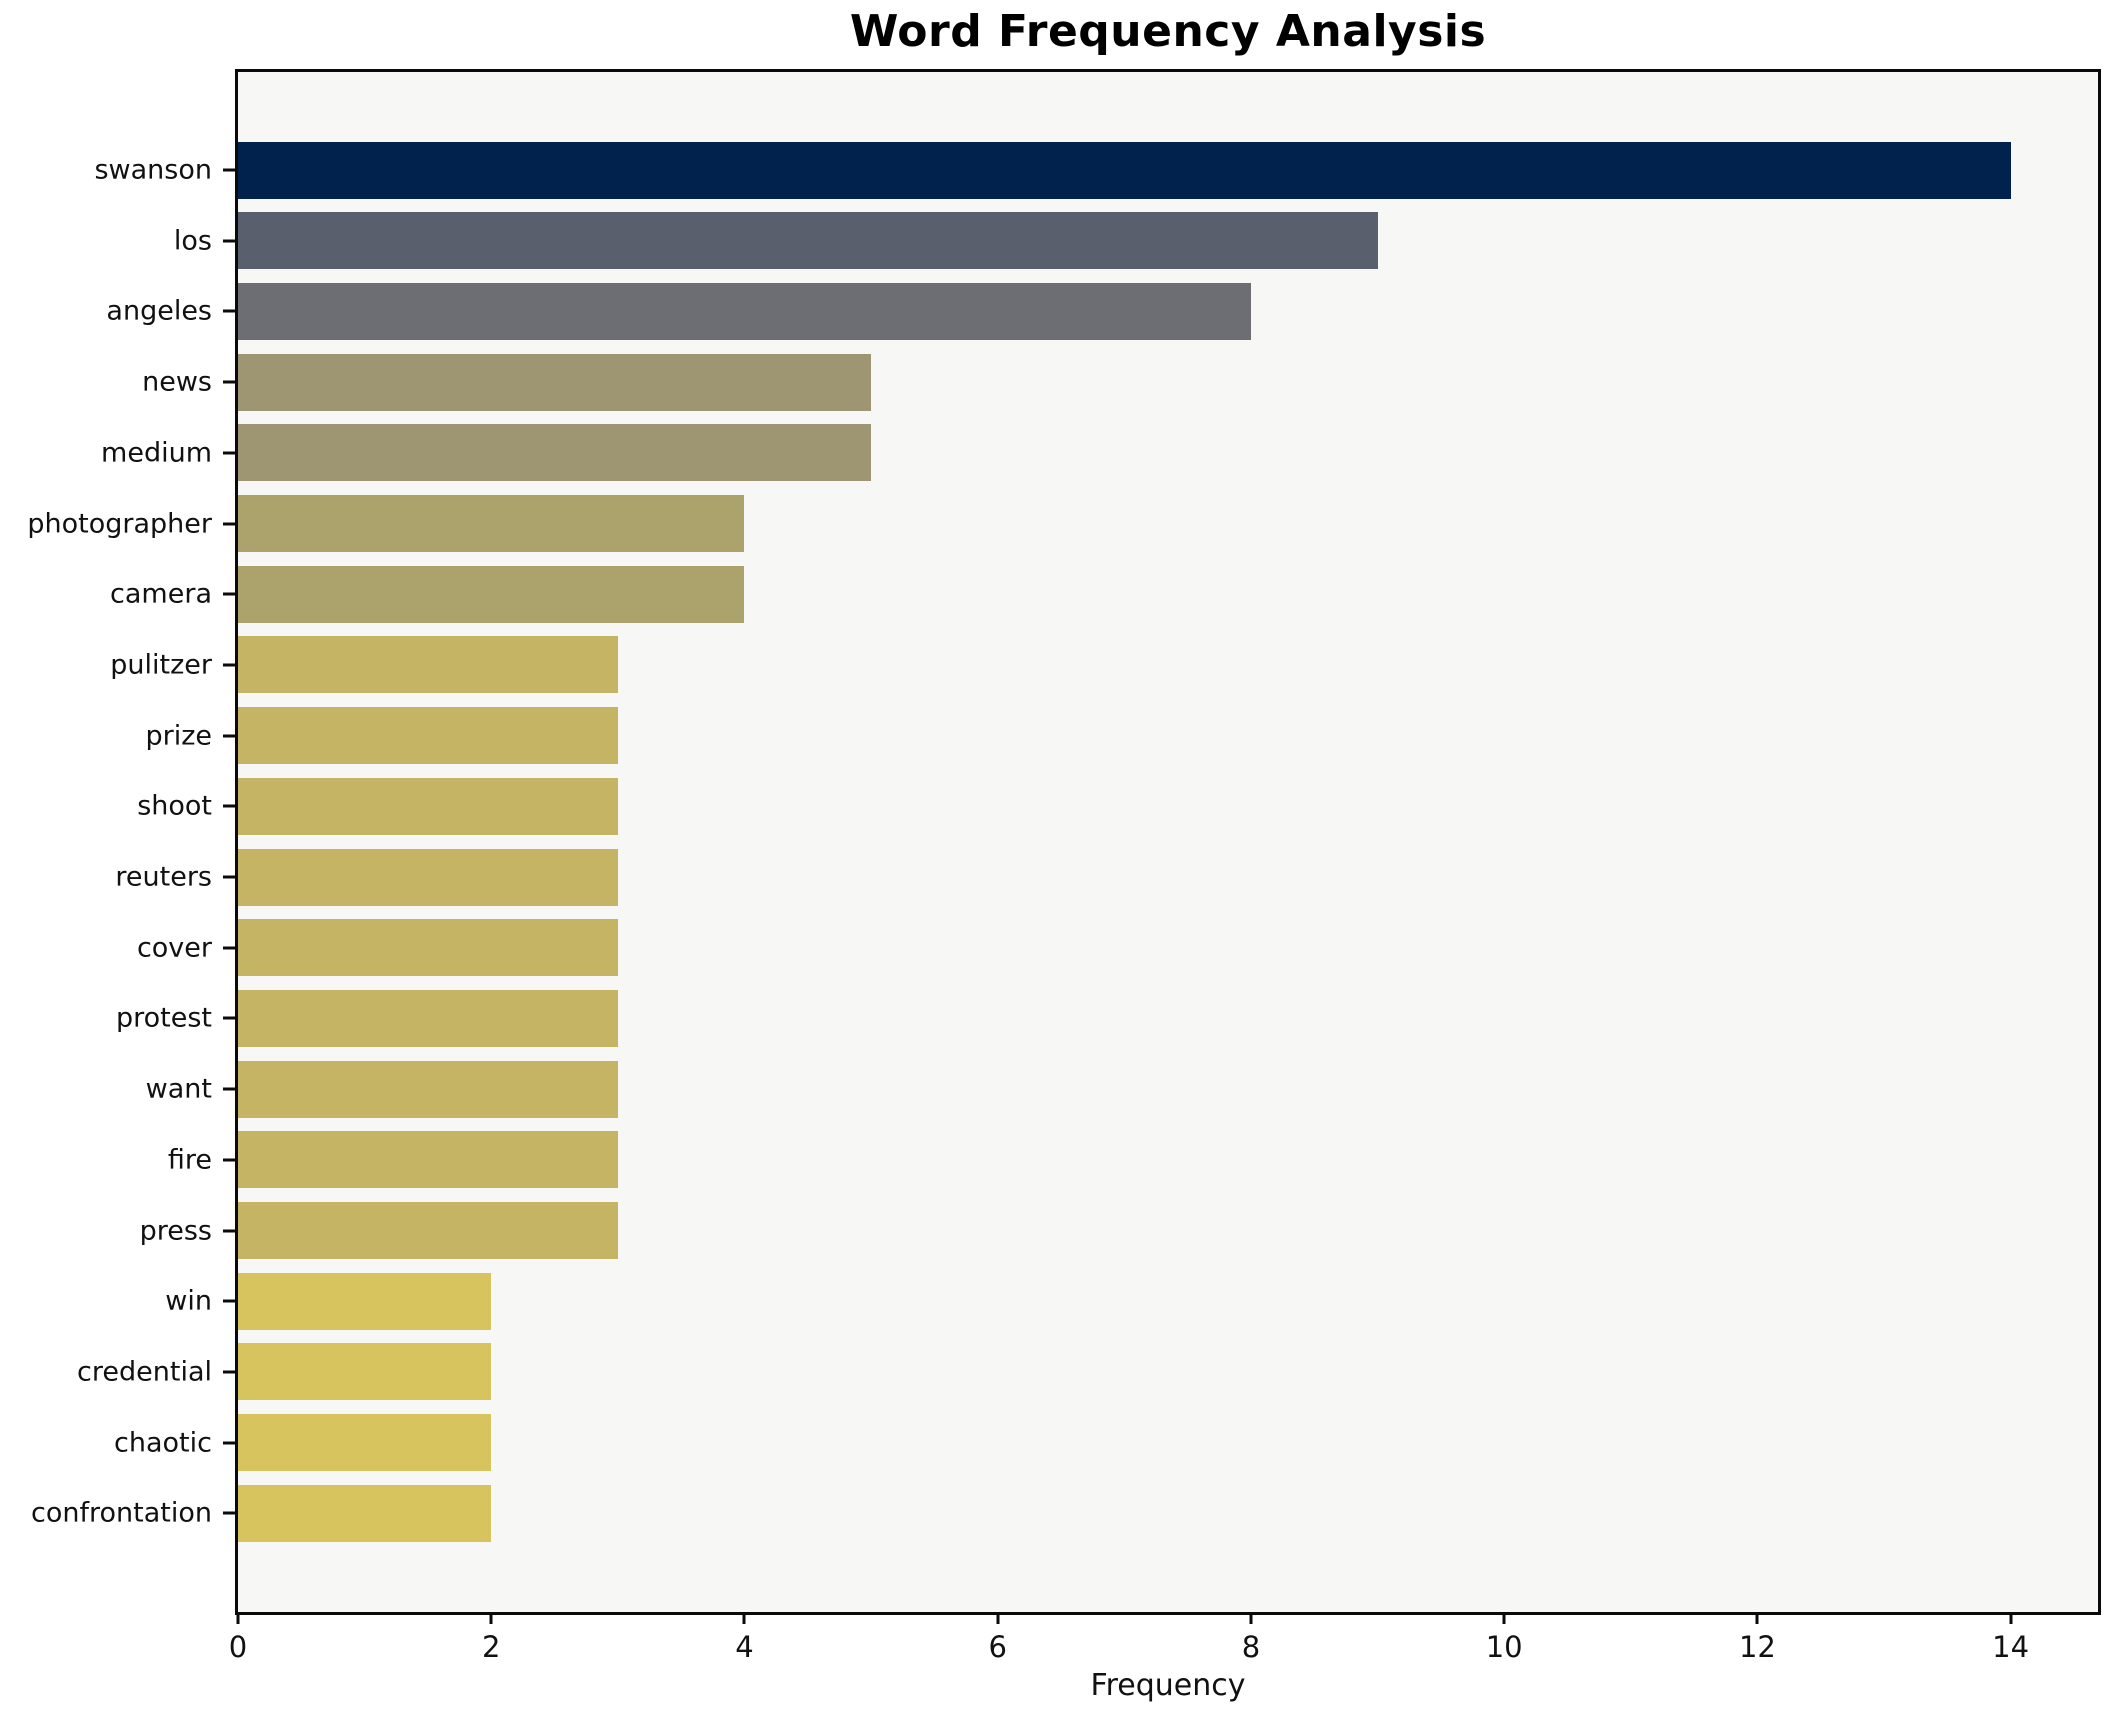 Image resolution: width=2118 pixels, height=1722 pixels. I want to click on bar-prize, so click(428, 736).